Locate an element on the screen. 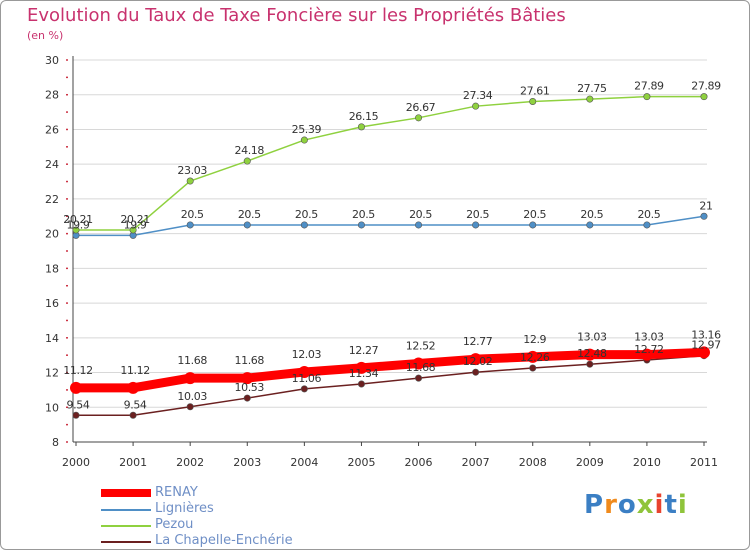  data-label-la-chapelle-encherie-2009: 12.48 is located at coordinates (592, 353).